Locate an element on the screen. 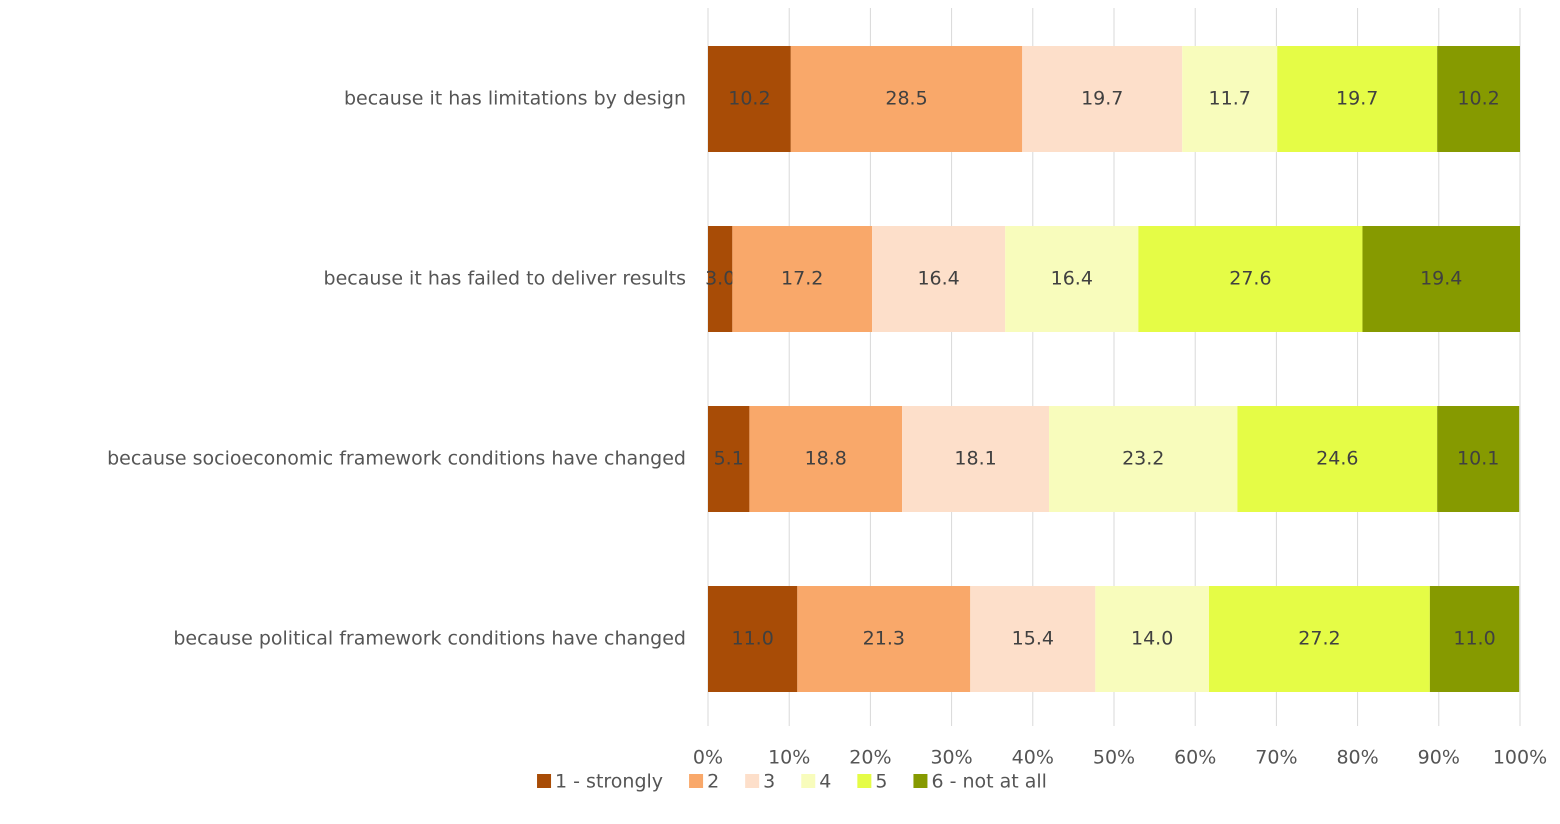 The height and width of the screenshot is (824, 1560). data-label: 24.6 is located at coordinates (1337, 459).